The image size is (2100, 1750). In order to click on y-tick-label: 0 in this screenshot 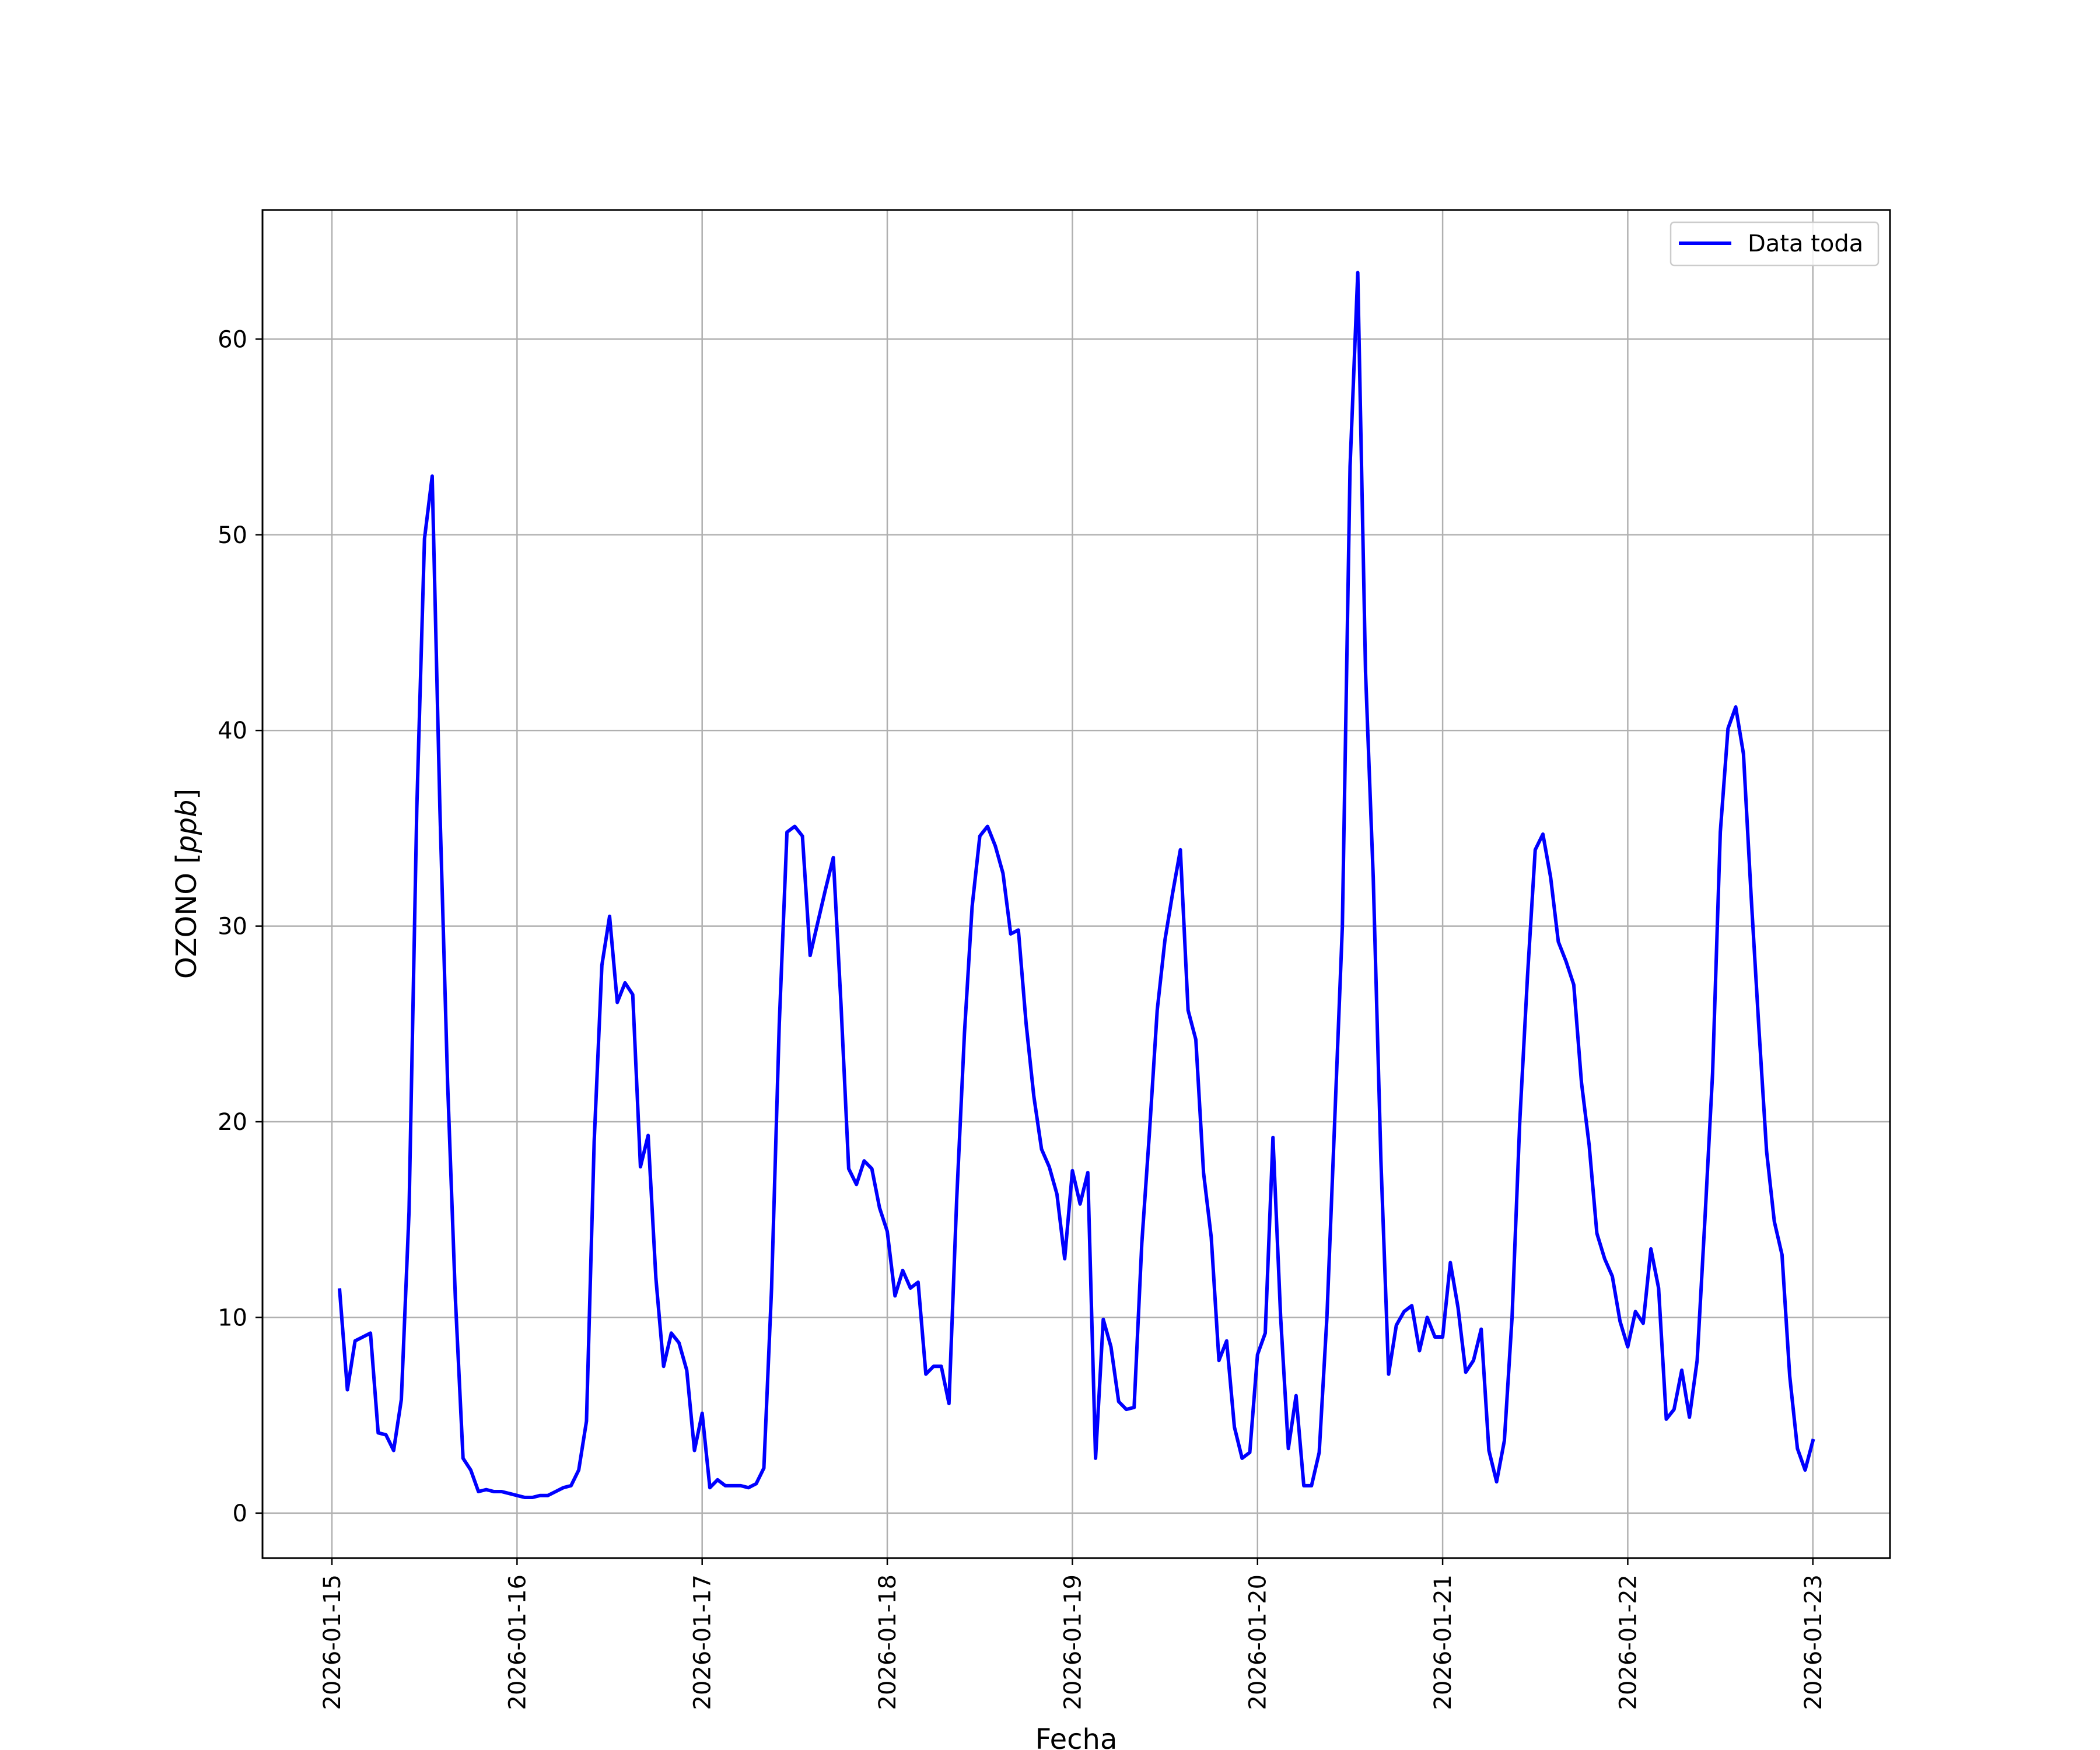, I will do `click(240, 1513)`.